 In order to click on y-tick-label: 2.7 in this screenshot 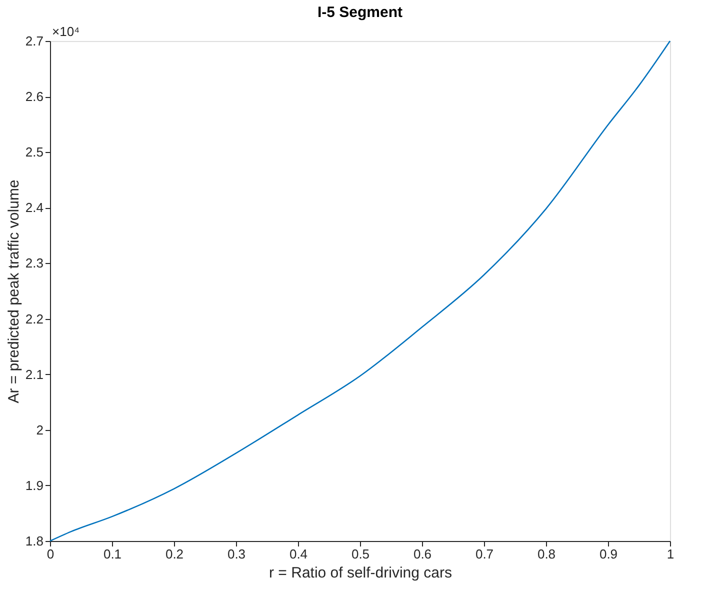, I will do `click(34, 41)`.